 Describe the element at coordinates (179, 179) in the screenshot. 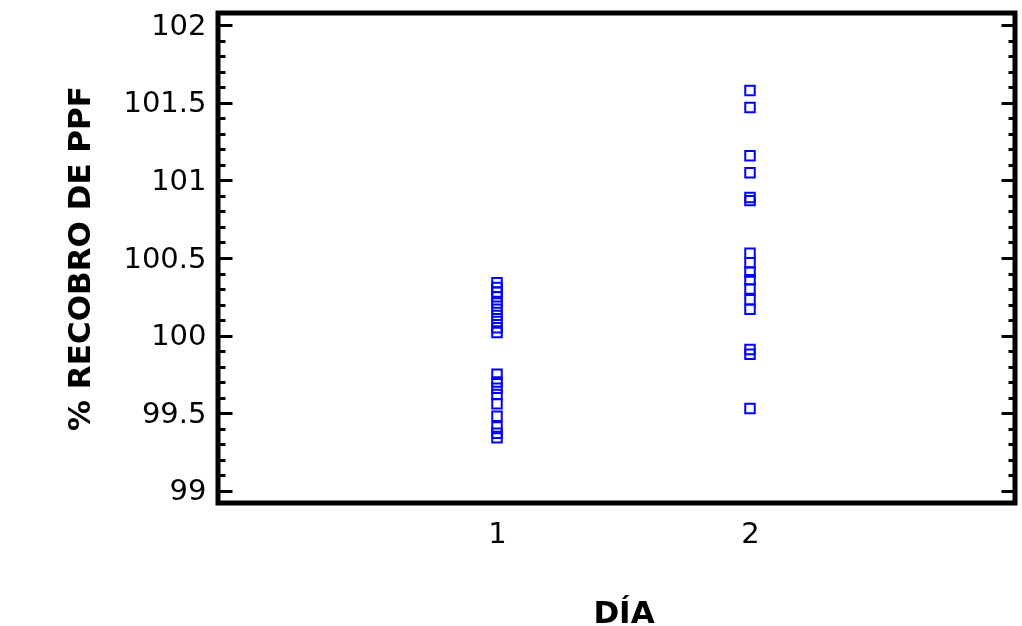

I see `y-tick-label: 101` at that location.